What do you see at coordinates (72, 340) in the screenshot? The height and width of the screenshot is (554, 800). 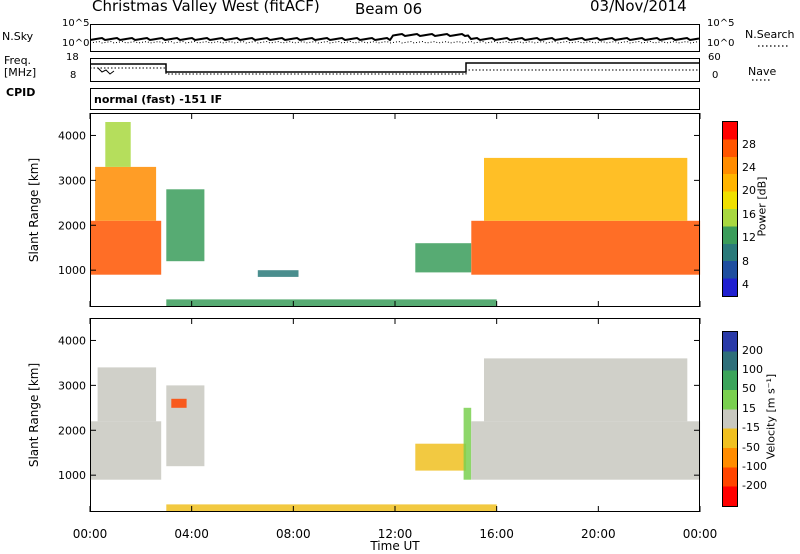 I see `y-tick-label-1-3: 4000` at bounding box center [72, 340].